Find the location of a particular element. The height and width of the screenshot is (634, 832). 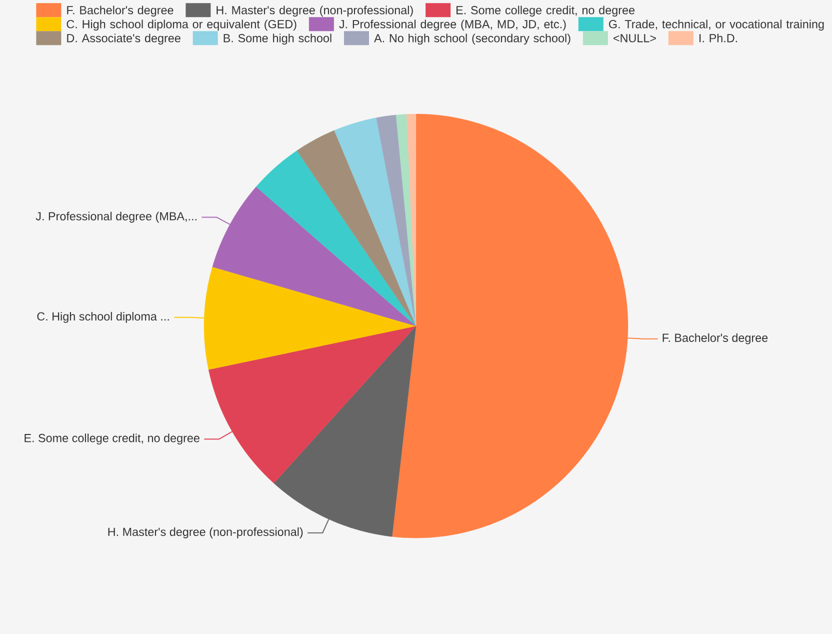

legend-label: A. No high school (secondary school) is located at coordinates (472, 39).